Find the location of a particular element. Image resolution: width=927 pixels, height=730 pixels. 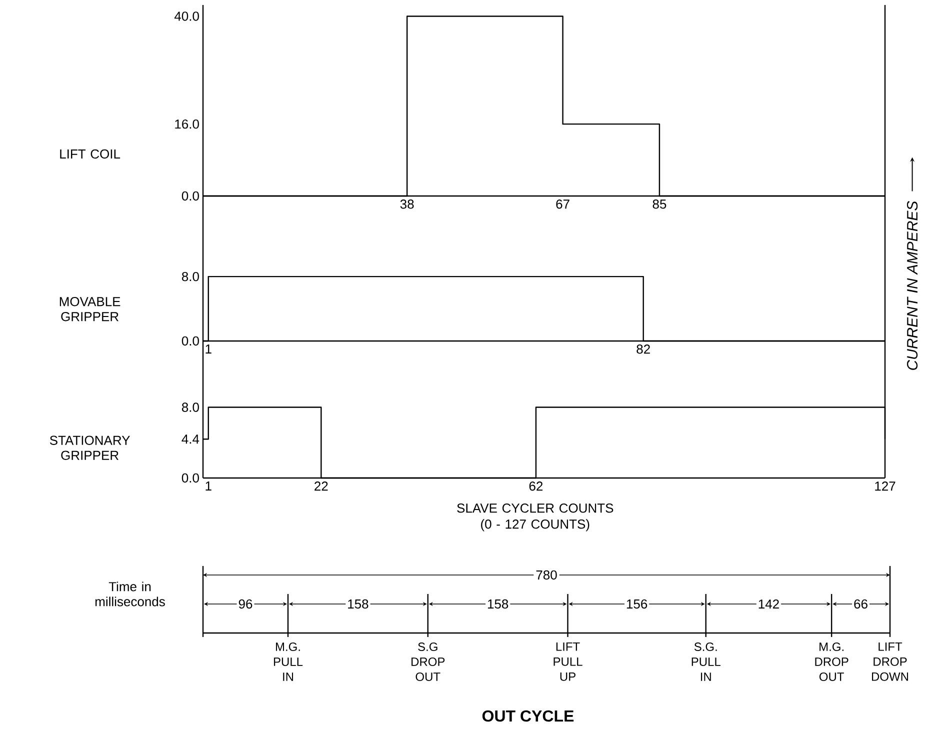

text: 780 is located at coordinates (546, 575).